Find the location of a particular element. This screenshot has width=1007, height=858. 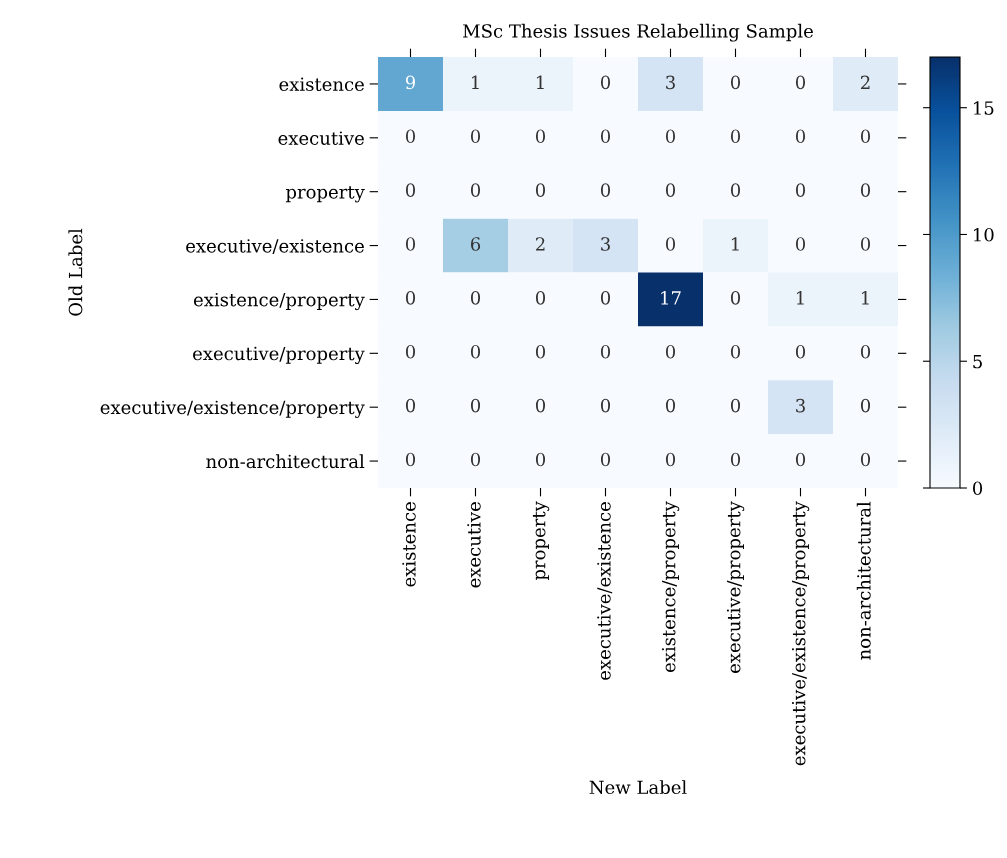

x-axis-title: New Label is located at coordinates (638, 787).